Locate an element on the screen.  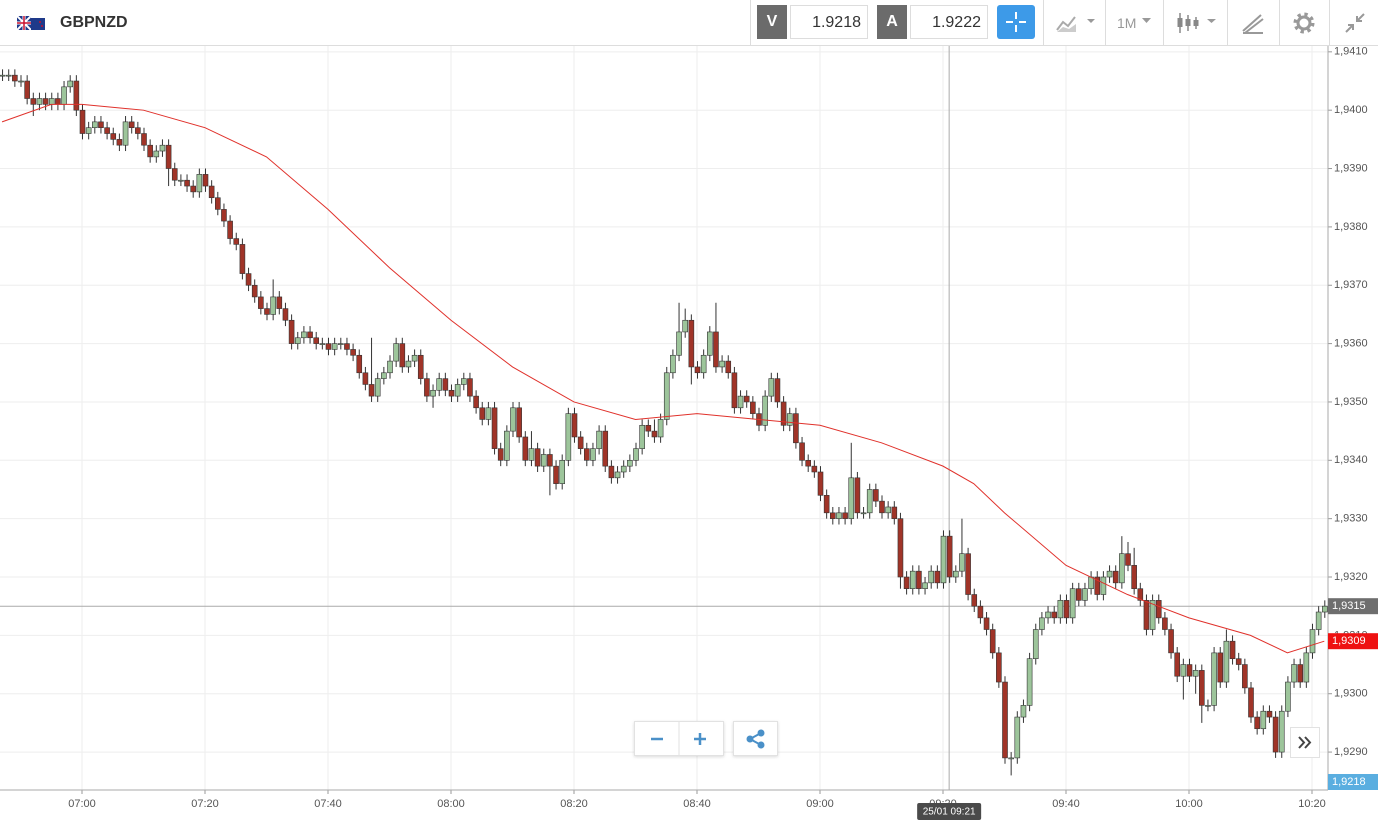
bid-button: V is located at coordinates (772, 22).